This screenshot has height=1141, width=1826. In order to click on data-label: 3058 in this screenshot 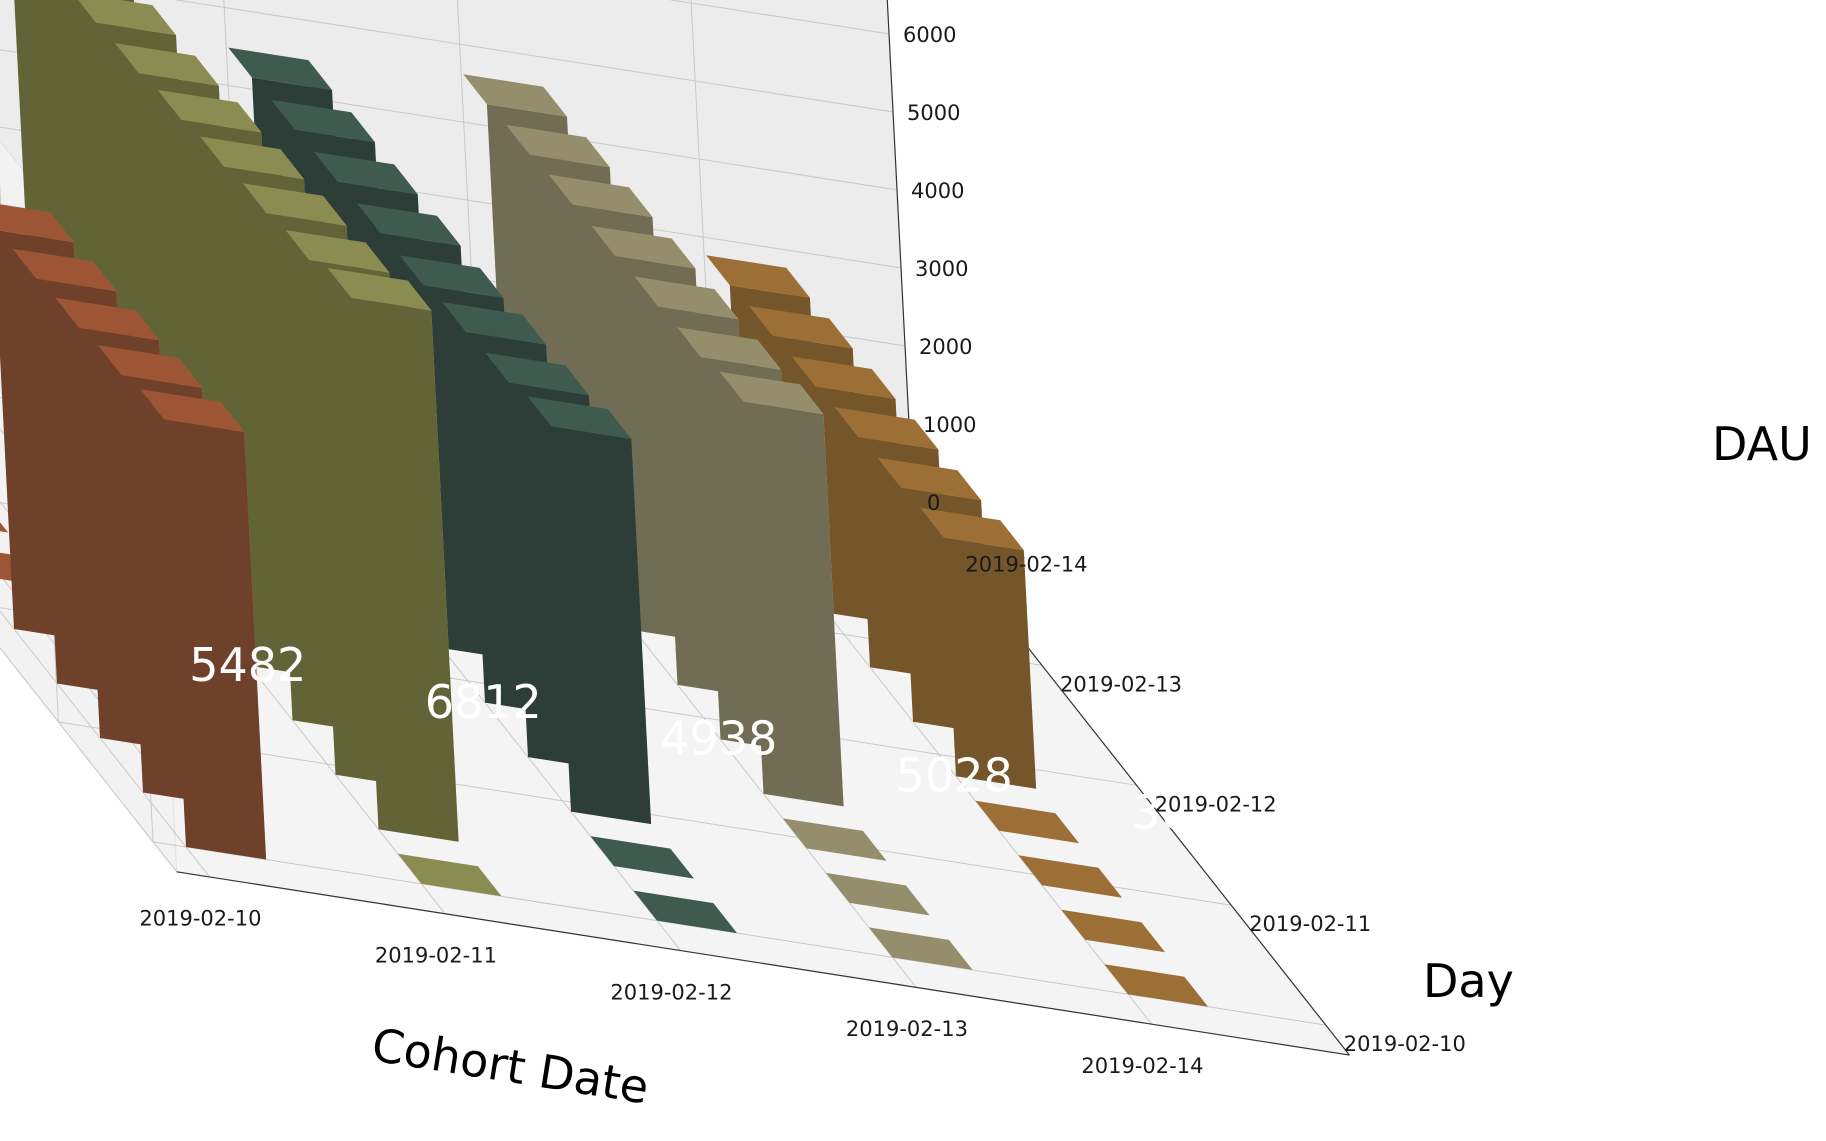, I will do `click(1189, 812)`.